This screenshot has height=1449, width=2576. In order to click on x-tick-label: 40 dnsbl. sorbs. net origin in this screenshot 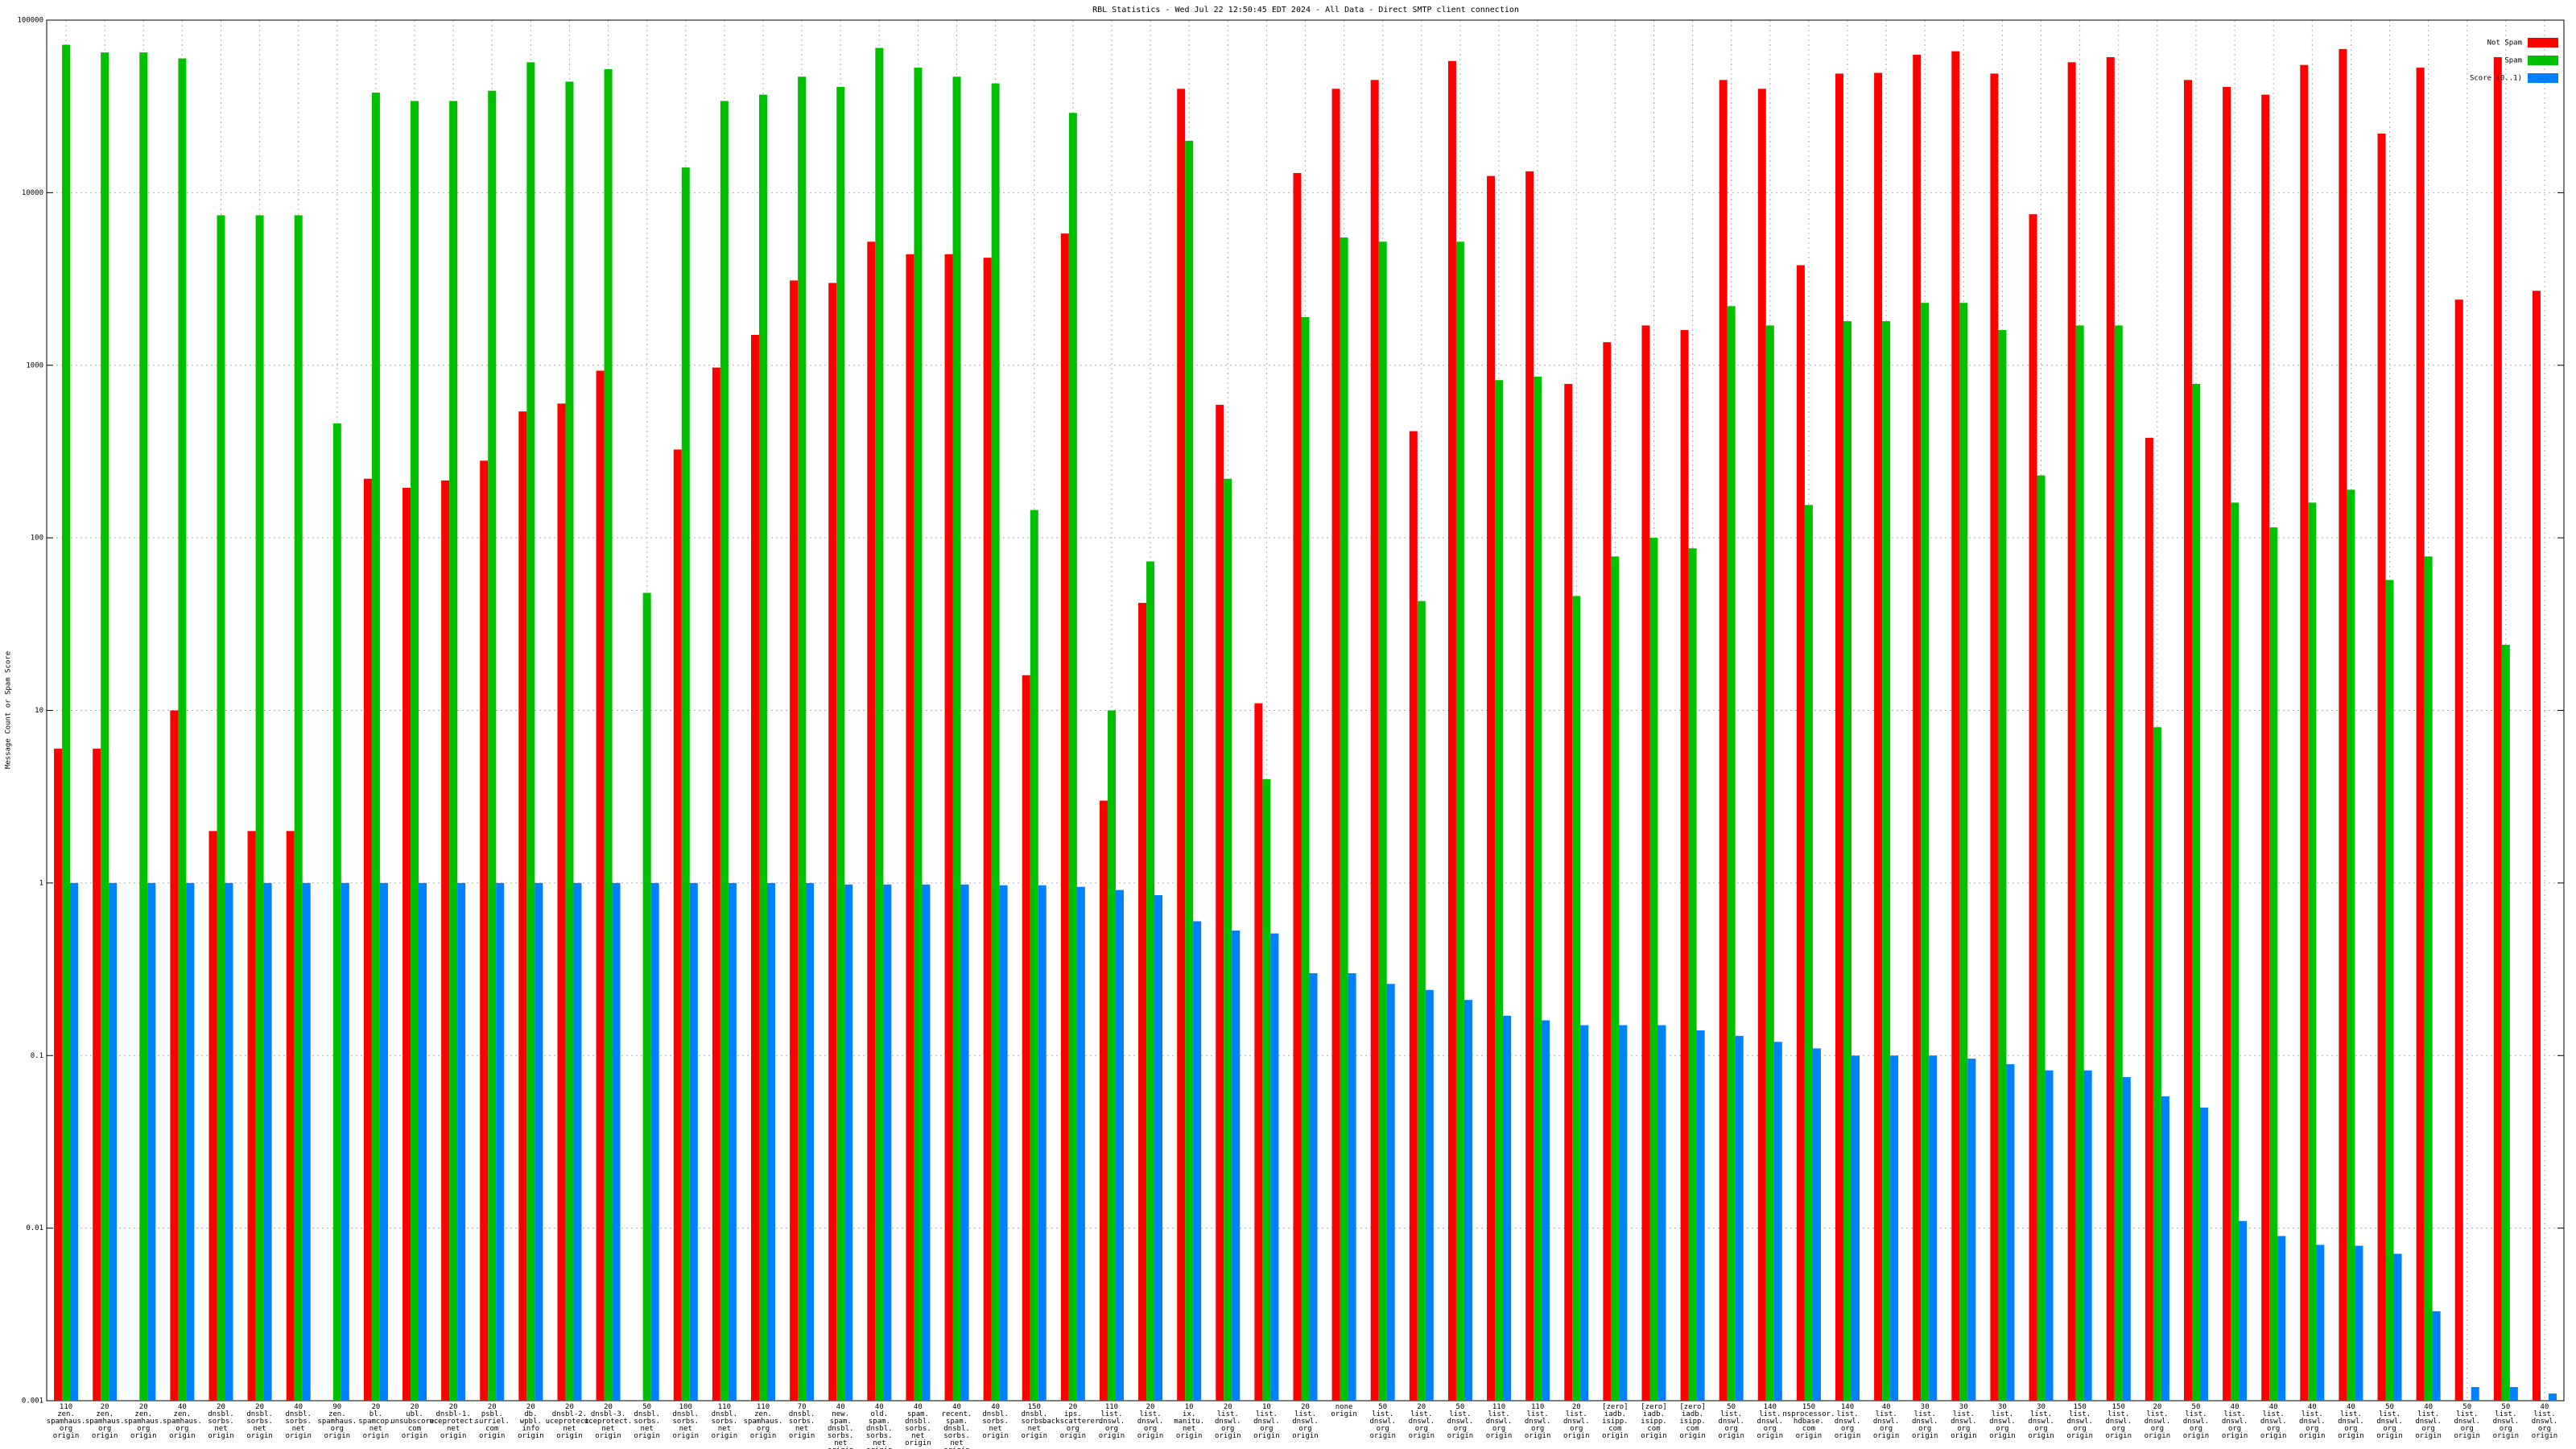, I will do `click(995, 1421)`.